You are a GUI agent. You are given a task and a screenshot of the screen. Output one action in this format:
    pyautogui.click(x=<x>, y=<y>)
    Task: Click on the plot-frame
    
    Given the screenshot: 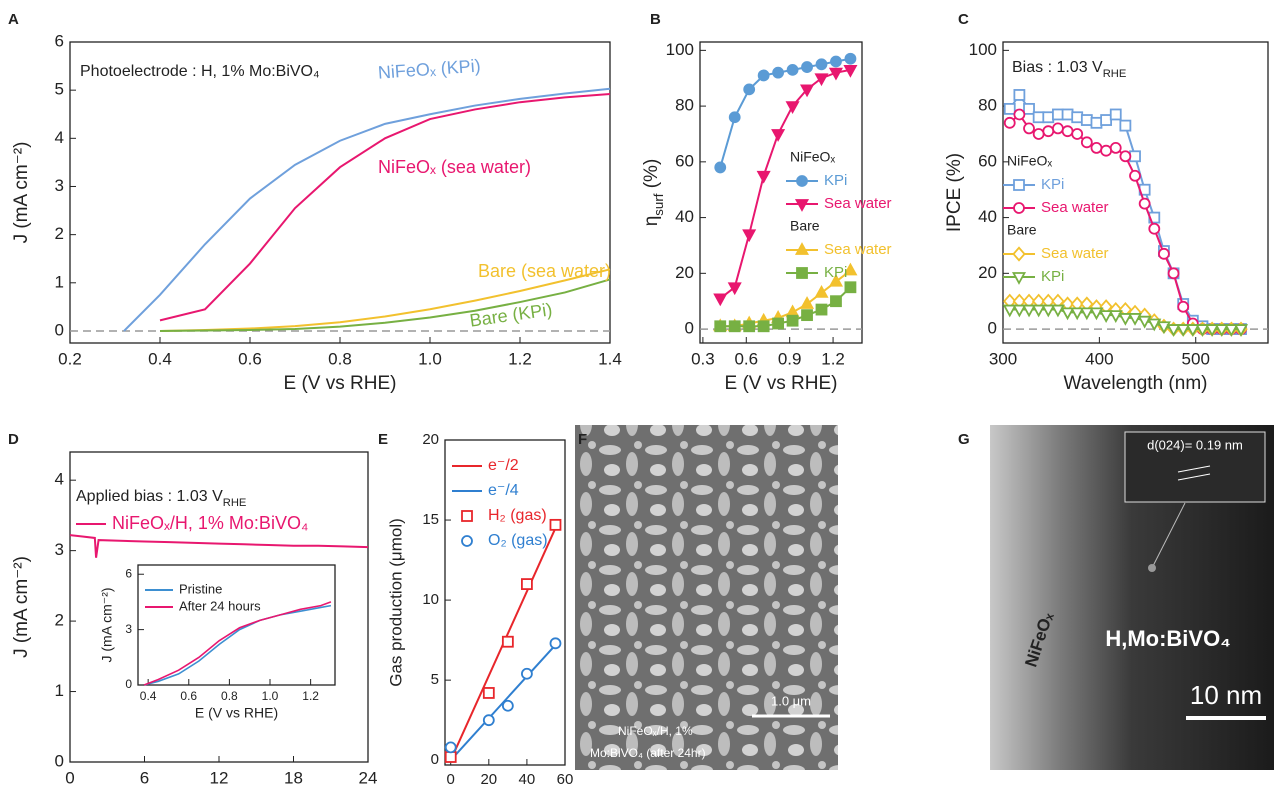 What is the action you would take?
    pyautogui.click(x=1135, y=192)
    